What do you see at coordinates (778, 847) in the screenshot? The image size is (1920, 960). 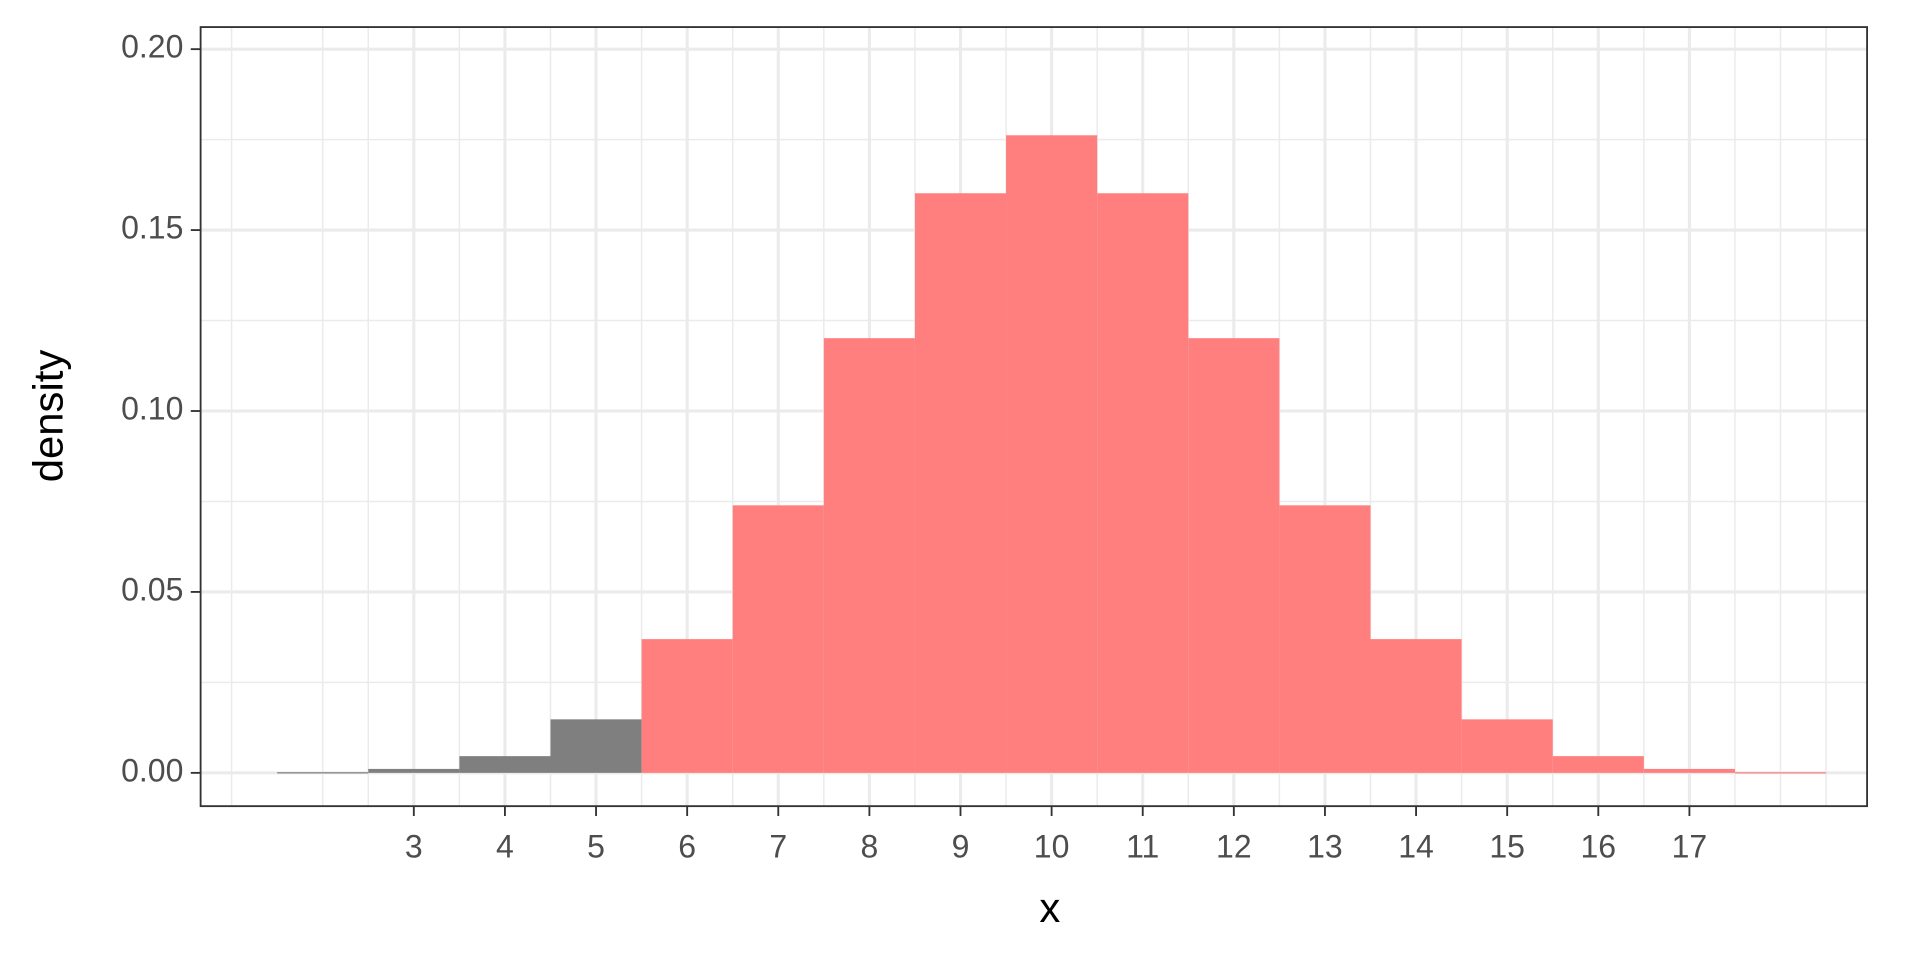 I see `x-tick-label: 7` at bounding box center [778, 847].